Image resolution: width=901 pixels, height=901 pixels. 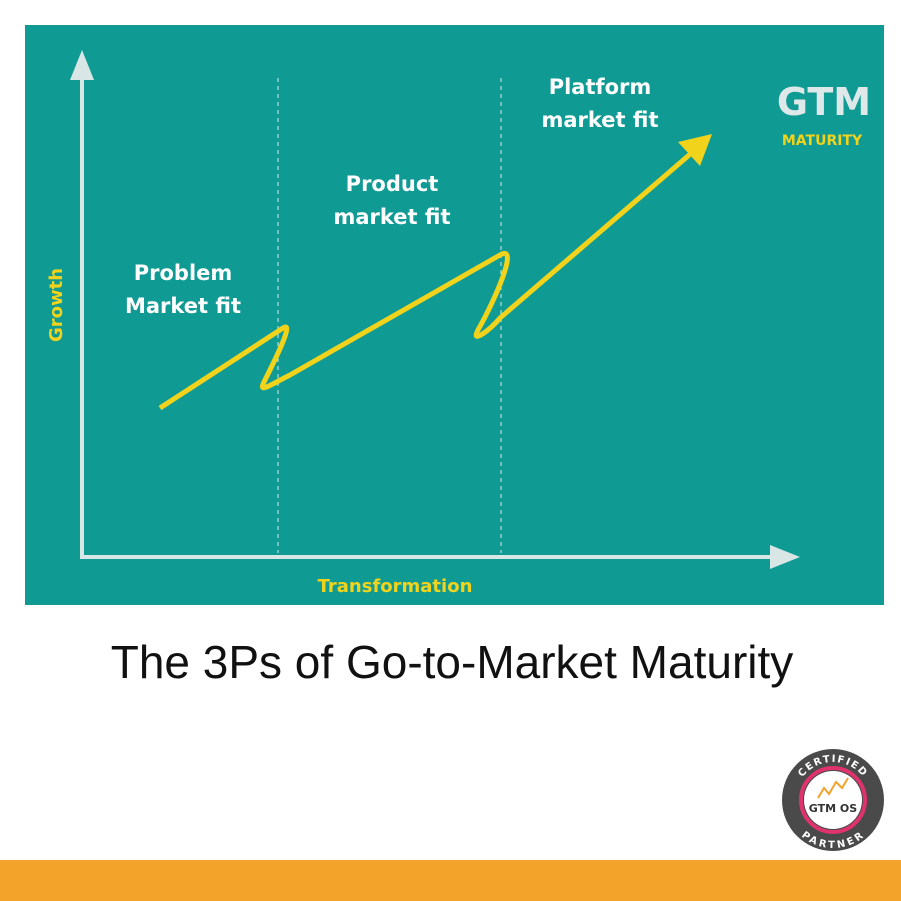 I want to click on stage-label: Platform, so click(x=600, y=87).